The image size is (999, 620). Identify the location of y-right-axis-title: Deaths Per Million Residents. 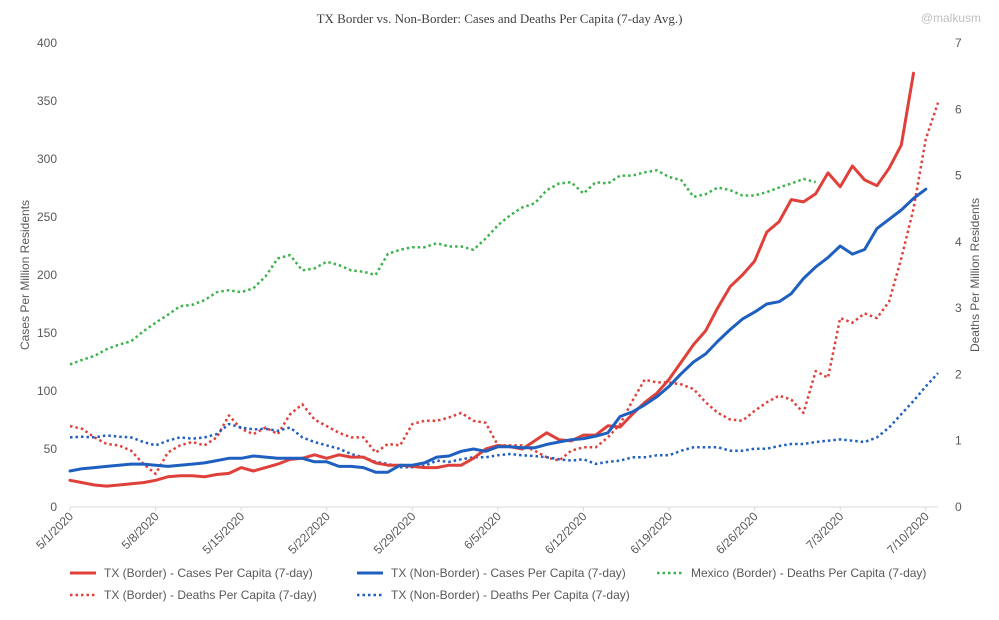
(975, 275).